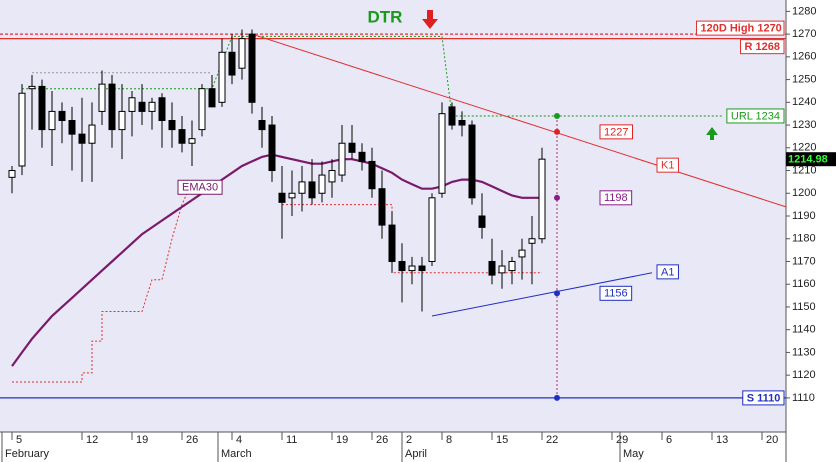  I want to click on level-label: R 1268, so click(762, 47).